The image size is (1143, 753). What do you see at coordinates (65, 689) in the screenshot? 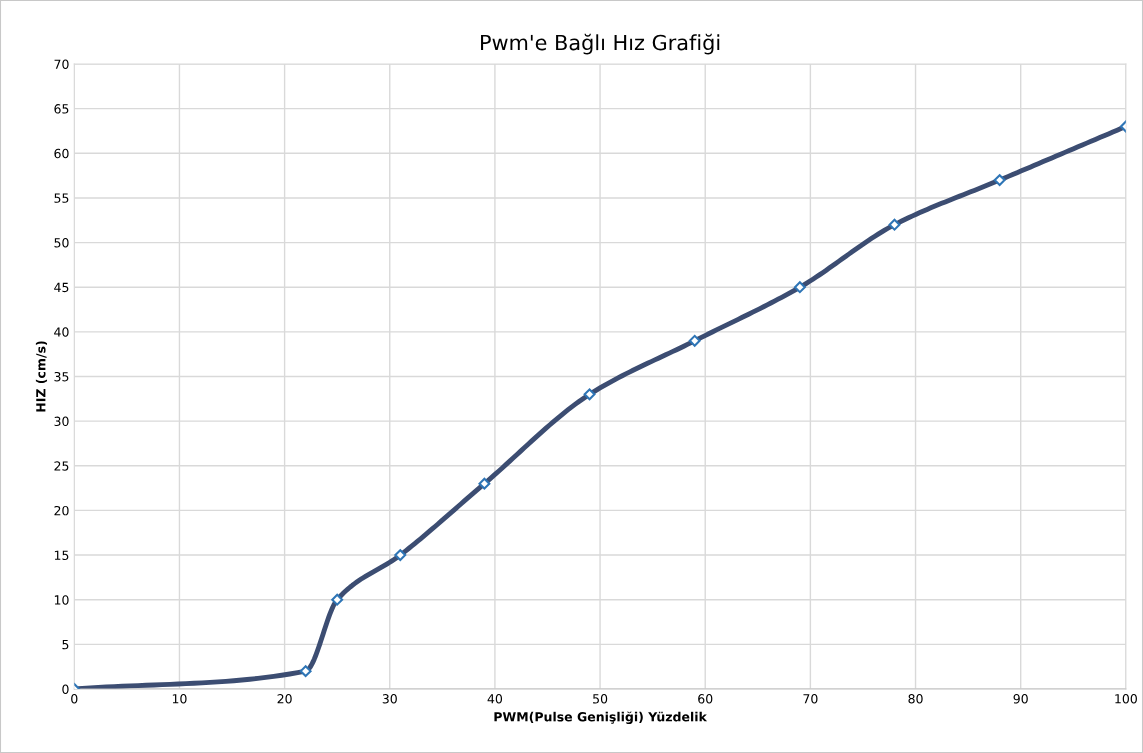
I see `y-tick-label: 0` at bounding box center [65, 689].